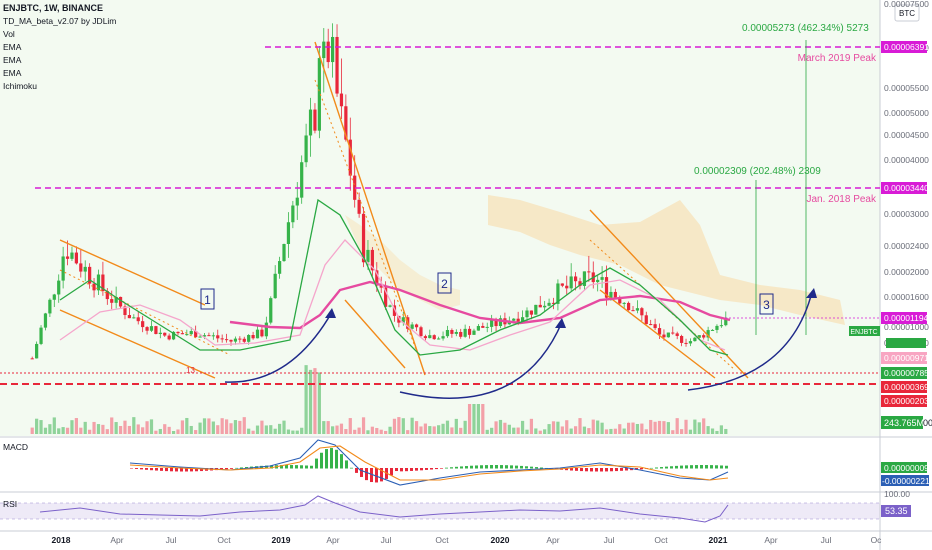 This screenshot has width=932, height=550. What do you see at coordinates (907, 13) in the screenshot?
I see `currency-box` at bounding box center [907, 13].